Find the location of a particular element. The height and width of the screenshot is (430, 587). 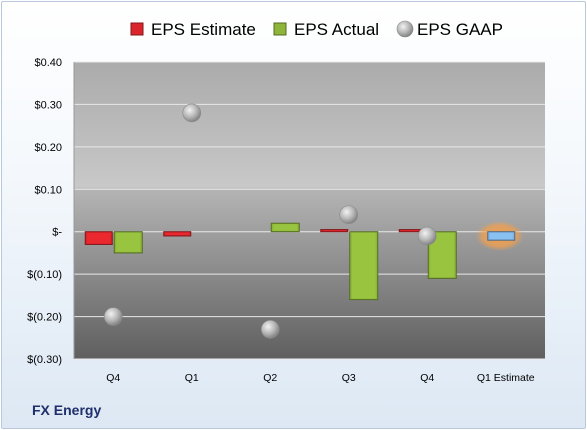

legend-label: EPS Estimate is located at coordinates (203, 29).